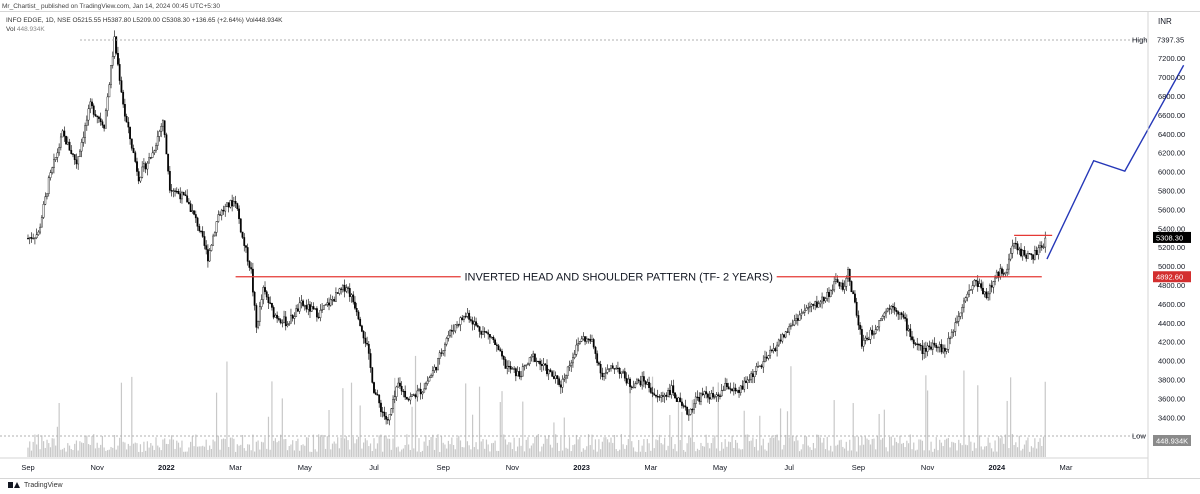 This screenshot has width=1200, height=494. I want to click on price-tick-label: 7200.00, so click(1171, 58).